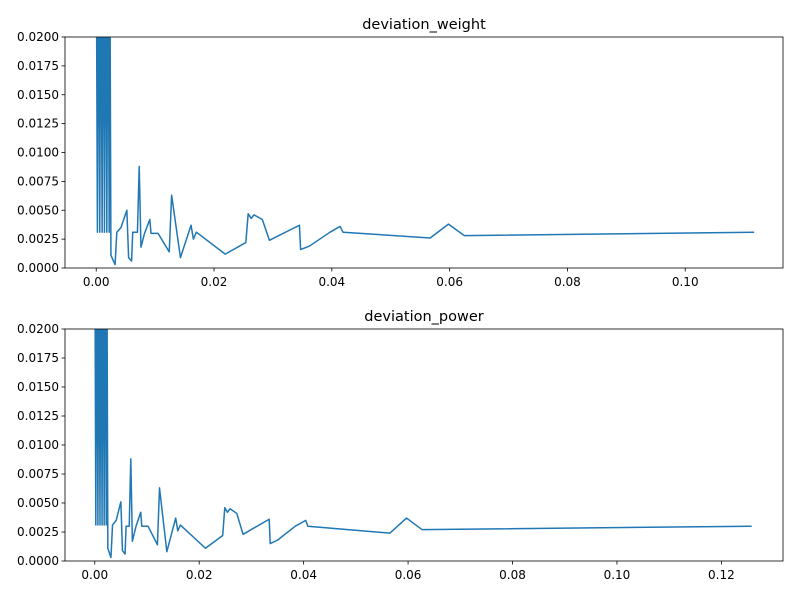  What do you see at coordinates (424, 25) in the screenshot?
I see `chart-title: deviation_weight` at bounding box center [424, 25].